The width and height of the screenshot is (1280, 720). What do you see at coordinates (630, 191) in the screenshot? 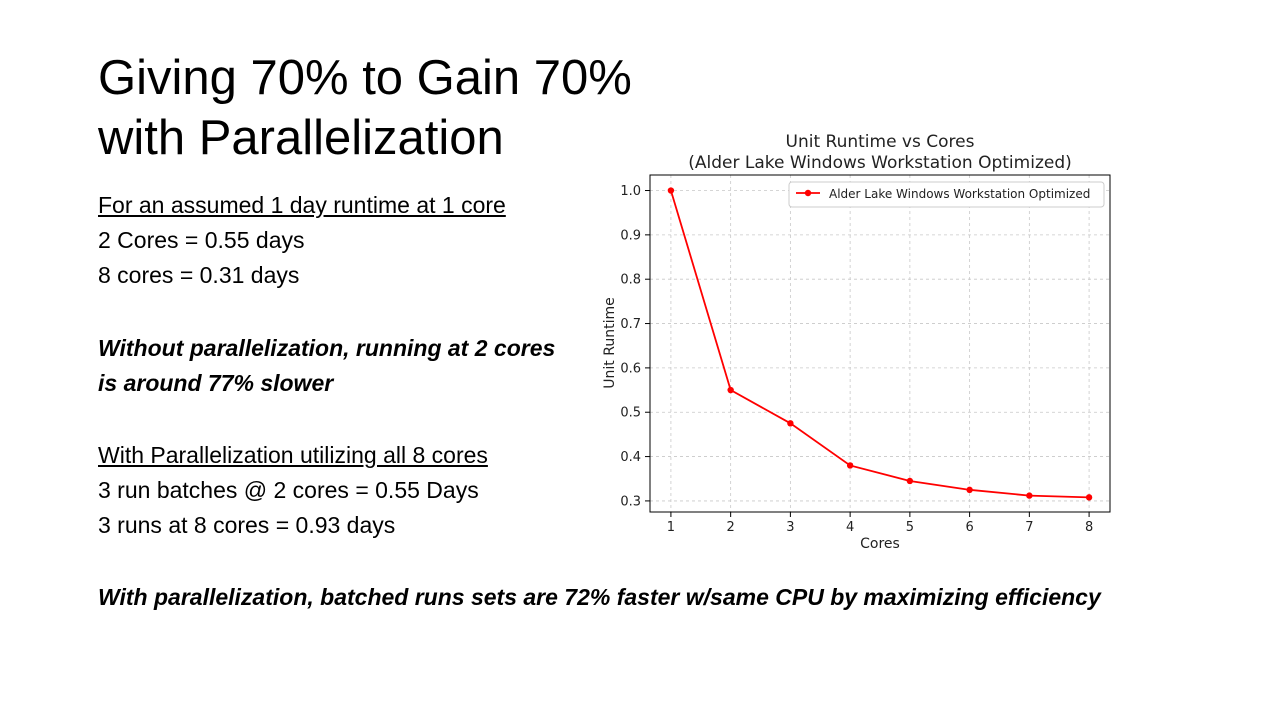
I see `y-tick-label: 1.0` at bounding box center [630, 191].